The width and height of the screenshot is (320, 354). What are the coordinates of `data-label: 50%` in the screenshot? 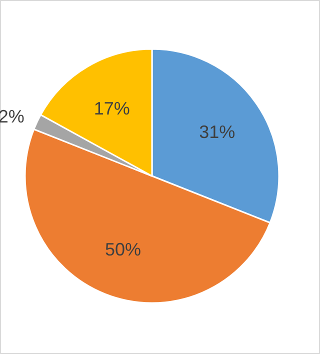 It's located at (123, 250).